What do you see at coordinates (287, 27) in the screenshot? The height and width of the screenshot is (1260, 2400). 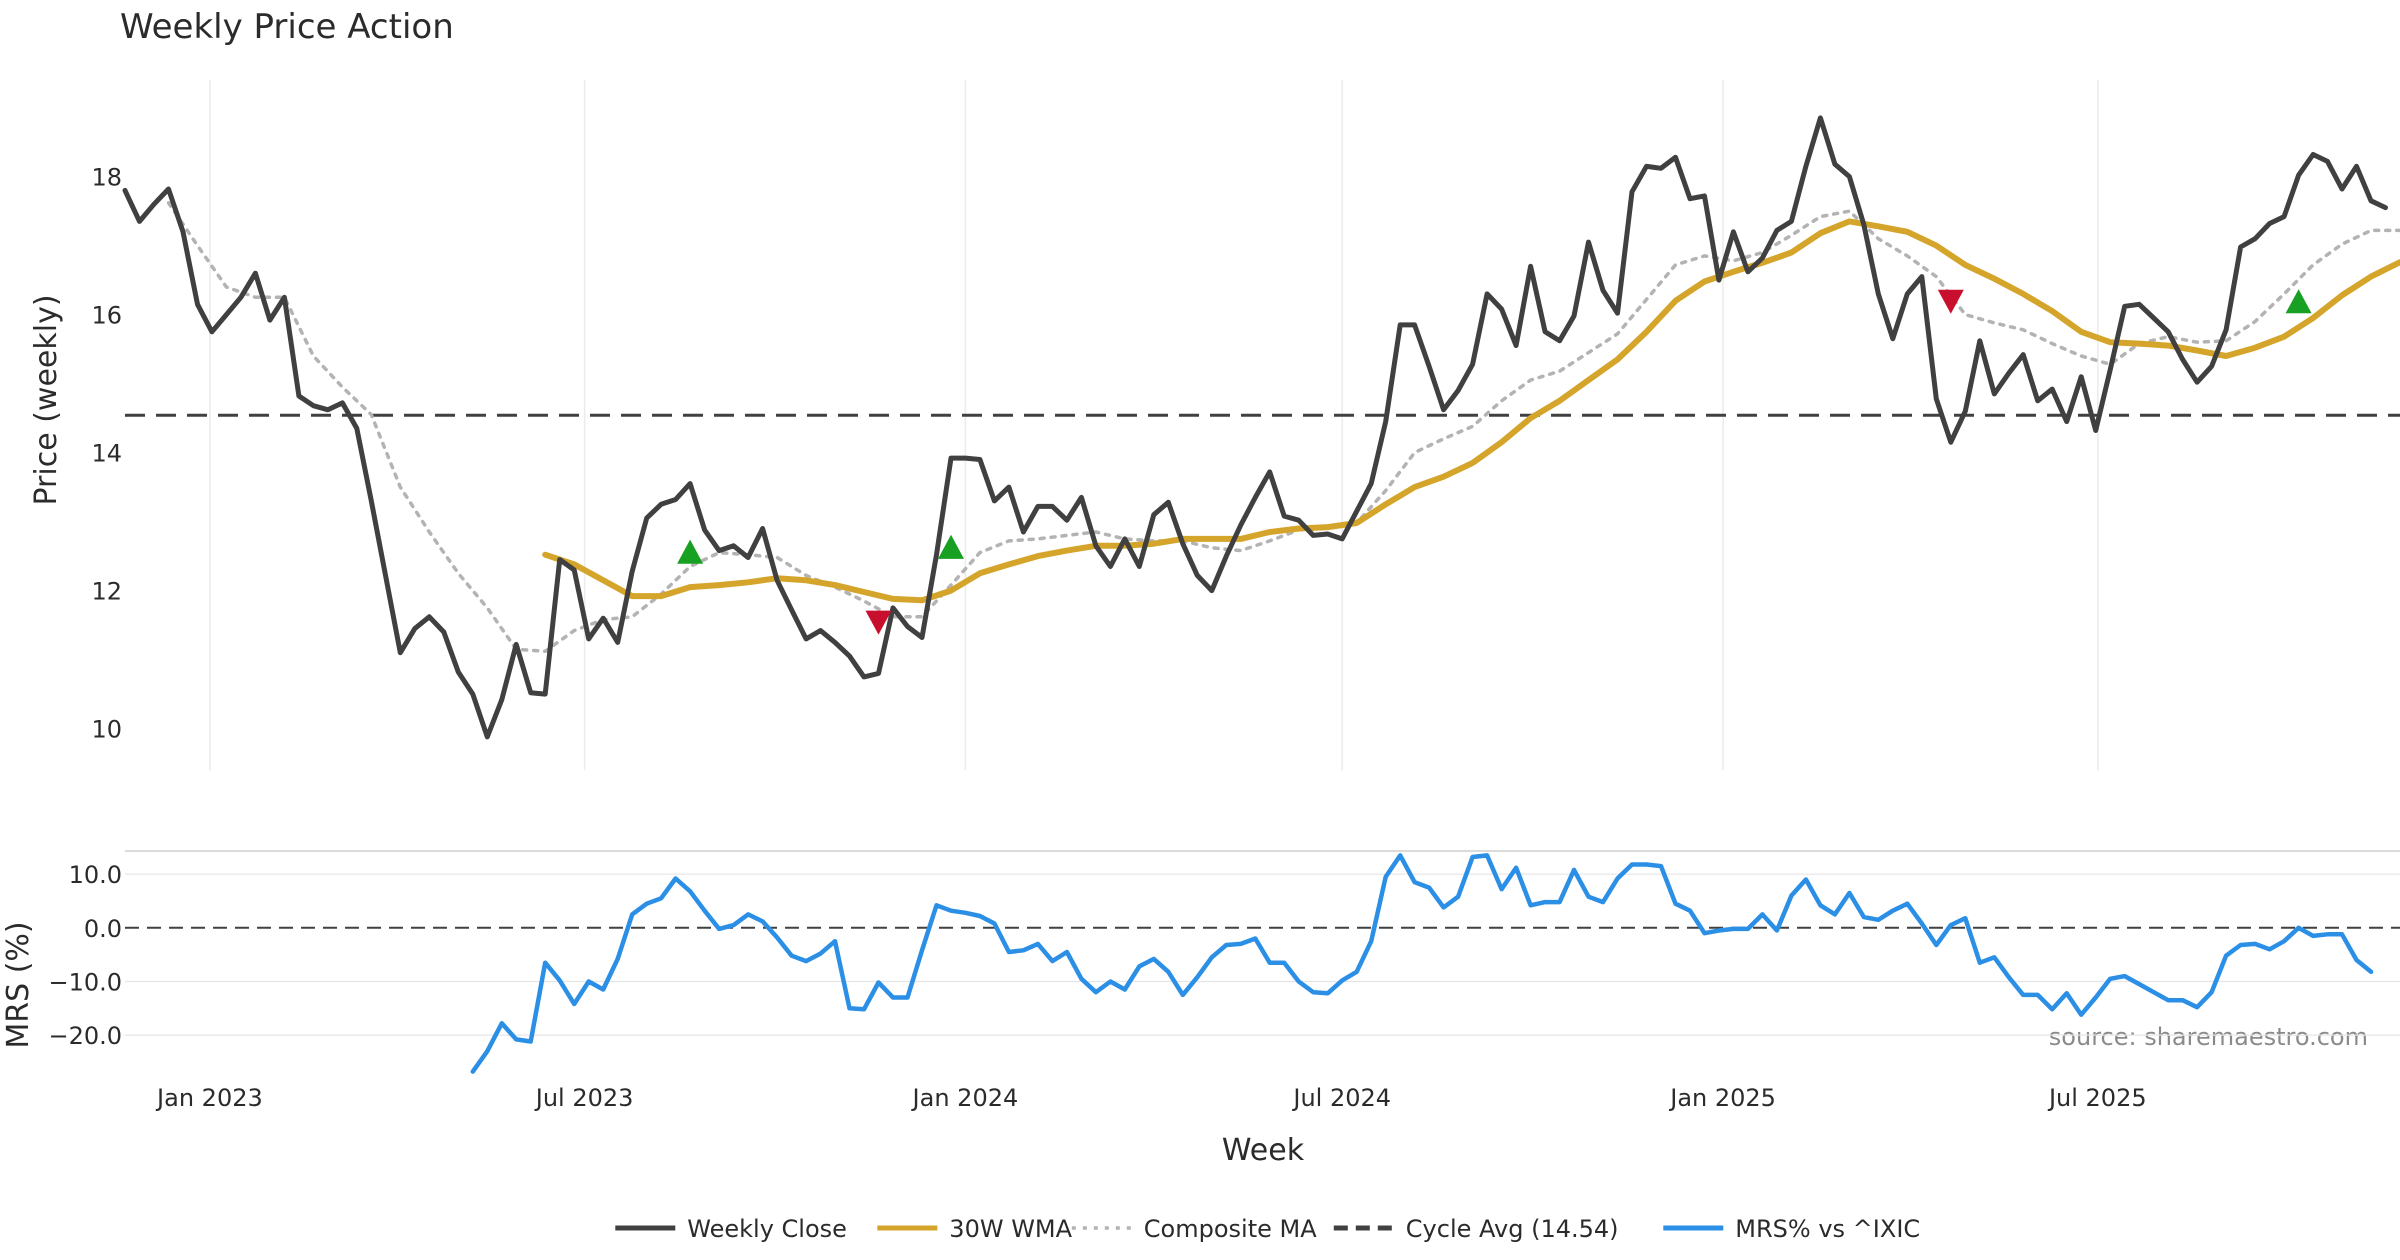 I see `chart-title: Weekly Price Action` at bounding box center [287, 27].